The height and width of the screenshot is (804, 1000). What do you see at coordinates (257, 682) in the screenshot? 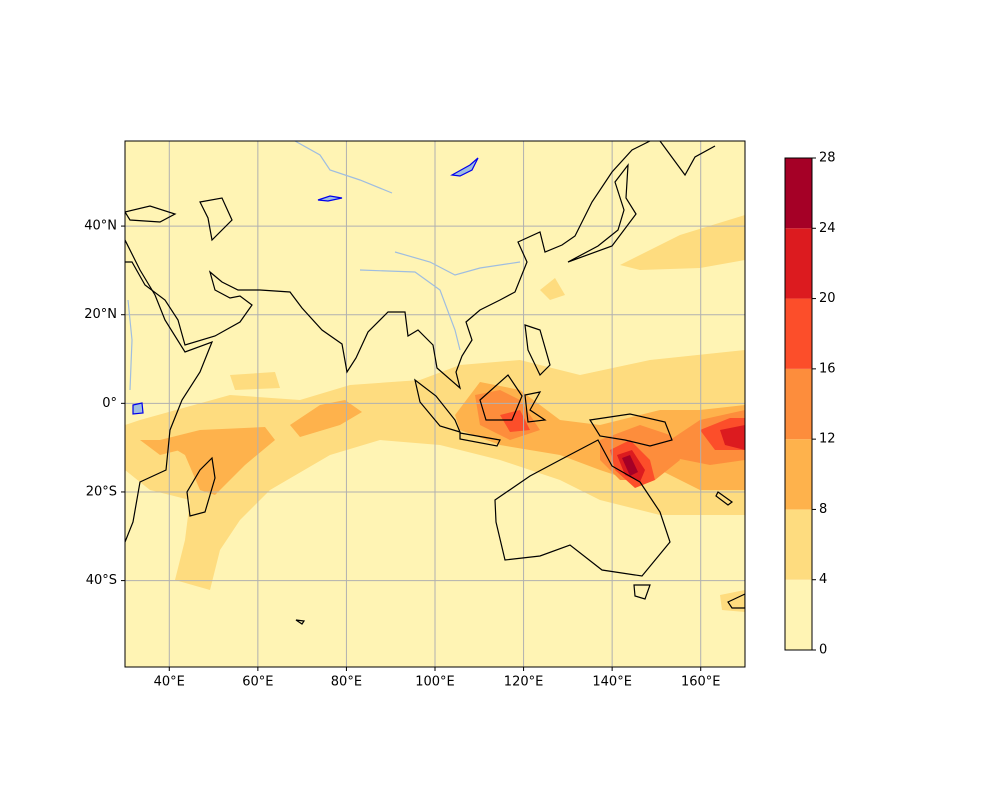
I see `x-tick-label: 60°E` at bounding box center [257, 682].